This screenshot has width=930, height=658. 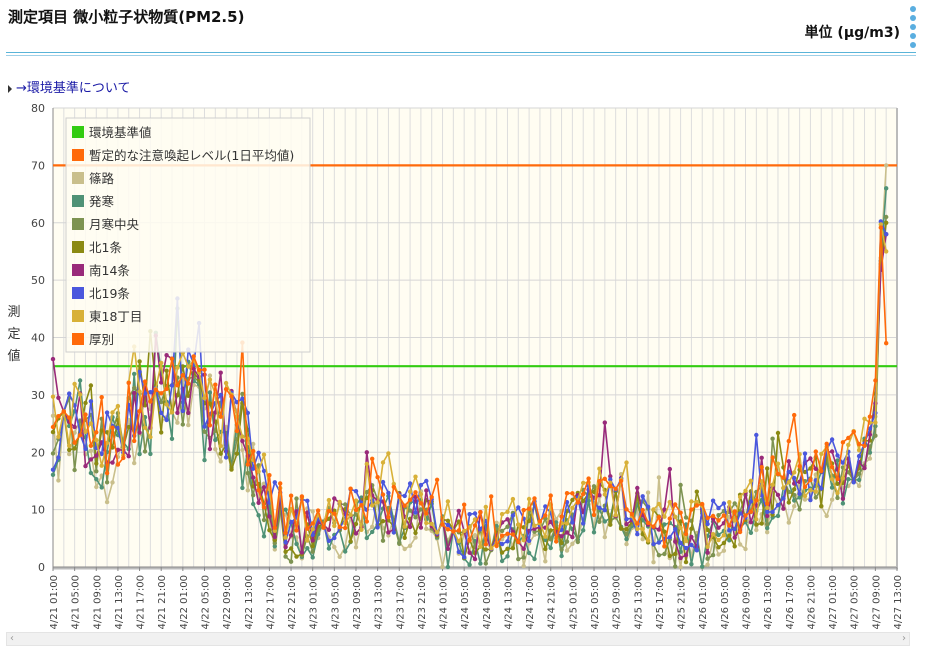 I want to click on x-tick-label: 4/26 17:00, so click(x=790, y=602).